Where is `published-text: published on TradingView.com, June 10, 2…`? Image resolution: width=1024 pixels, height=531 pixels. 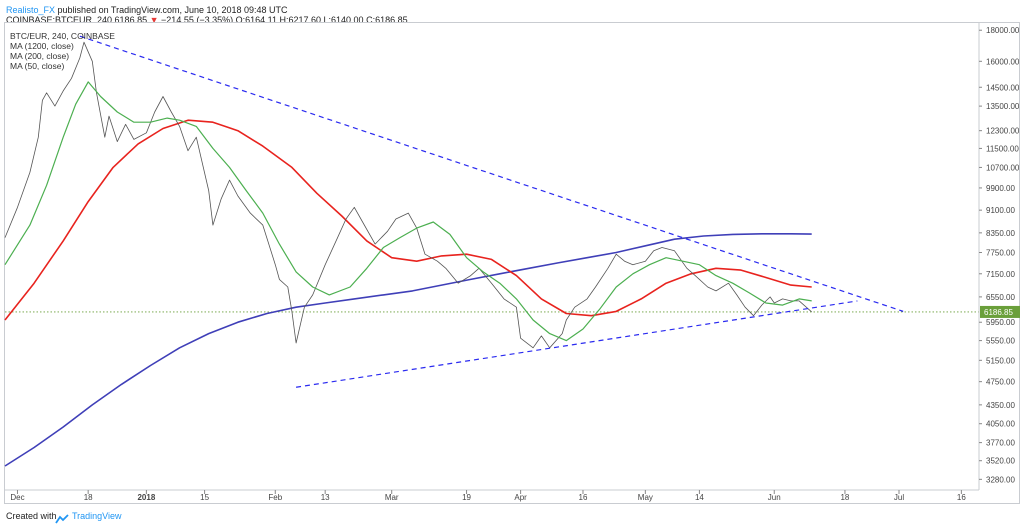
published-text: published on TradingView.com, June 10, 2… is located at coordinates (172, 10).